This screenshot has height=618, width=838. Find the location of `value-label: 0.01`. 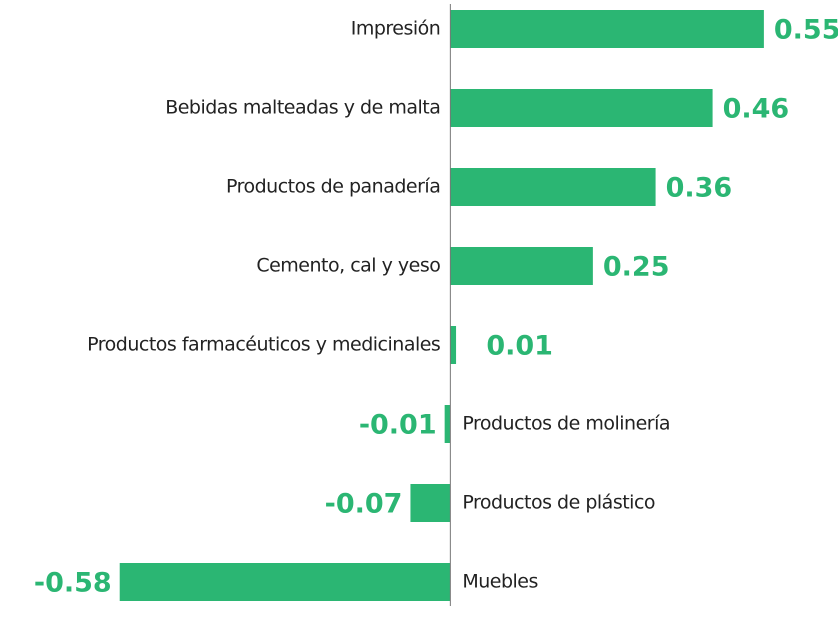

value-label: 0.01 is located at coordinates (519, 346).